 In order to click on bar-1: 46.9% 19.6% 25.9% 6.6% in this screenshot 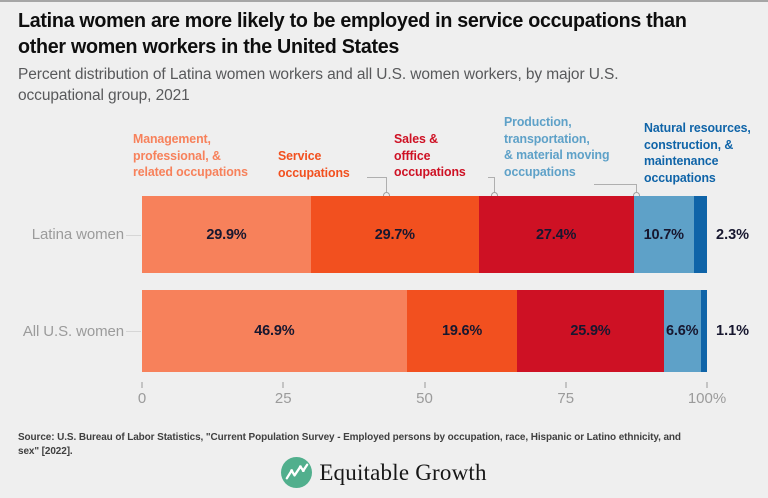, I will do `click(424, 331)`.